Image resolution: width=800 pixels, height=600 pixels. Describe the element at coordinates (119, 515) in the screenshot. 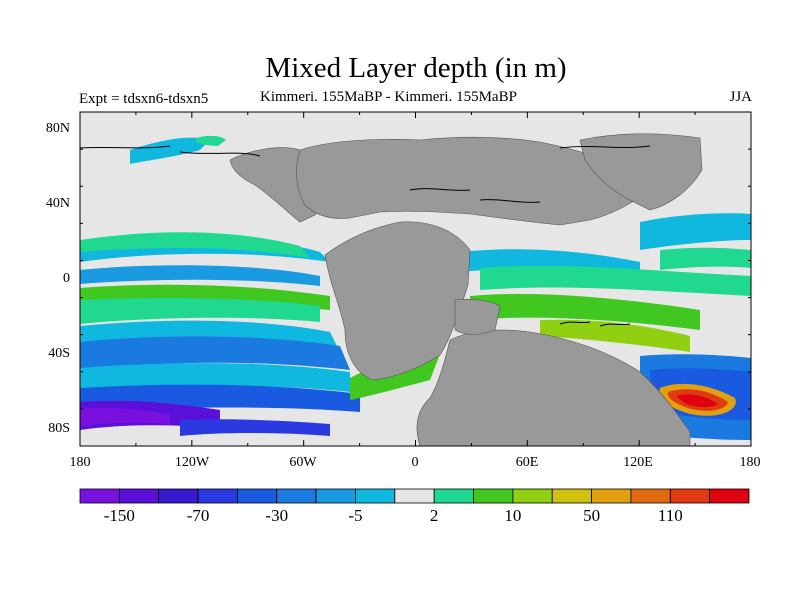

I see `colorbar-label: -150` at that location.